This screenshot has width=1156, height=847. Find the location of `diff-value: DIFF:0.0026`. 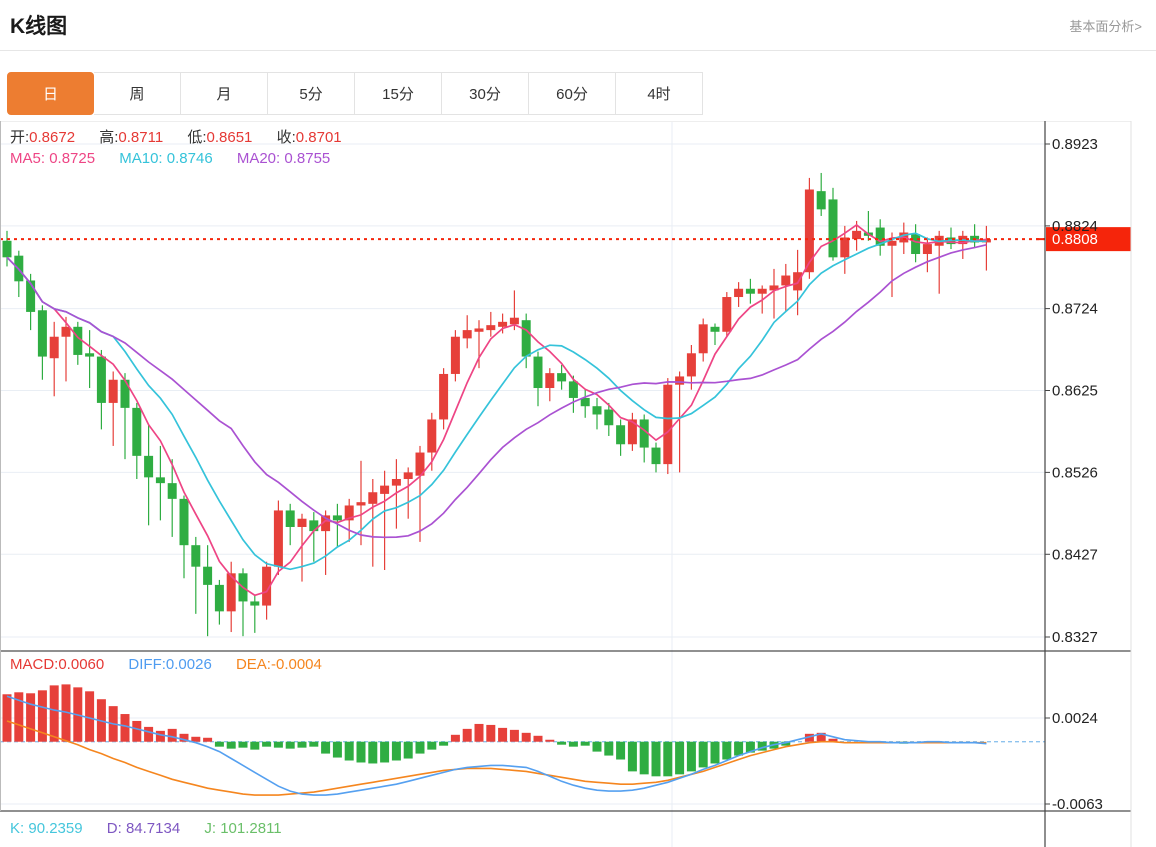

diff-value: DIFF:0.0026 is located at coordinates (170, 664).